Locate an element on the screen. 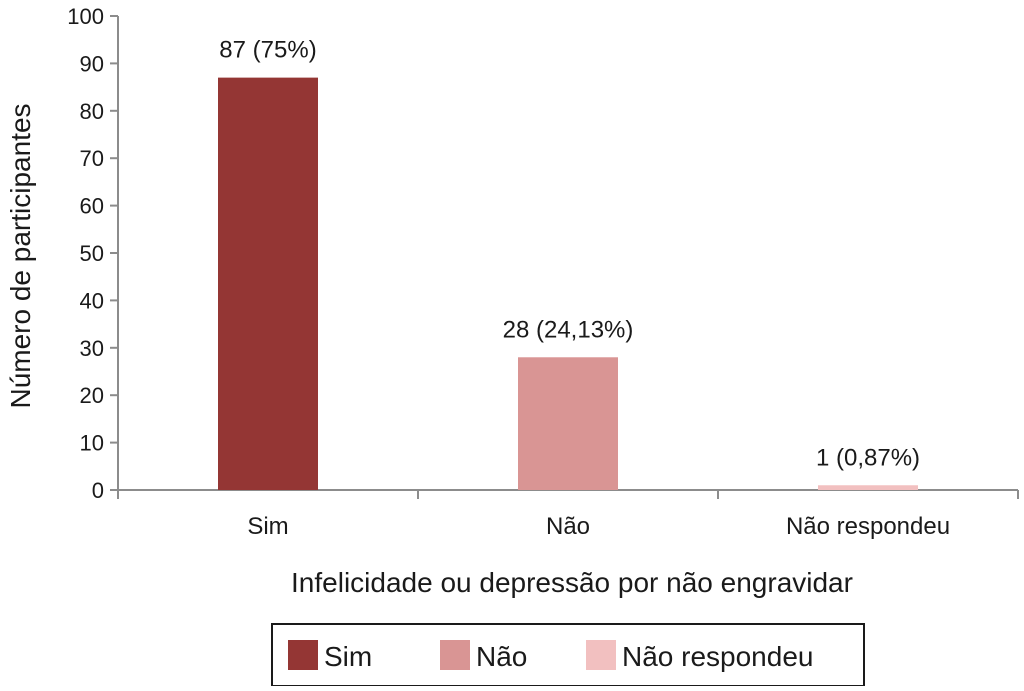 The height and width of the screenshot is (691, 1024). y-tick-label: 0 is located at coordinates (98, 490).